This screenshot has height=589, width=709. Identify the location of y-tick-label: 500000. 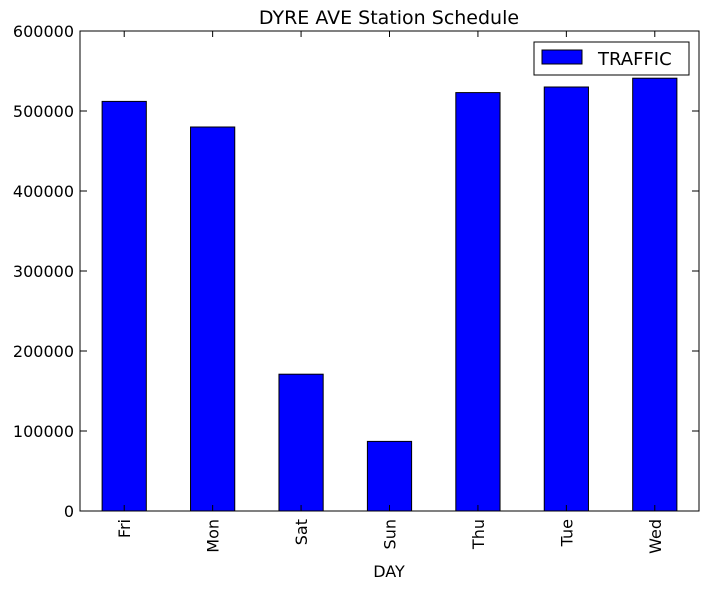
(43, 111).